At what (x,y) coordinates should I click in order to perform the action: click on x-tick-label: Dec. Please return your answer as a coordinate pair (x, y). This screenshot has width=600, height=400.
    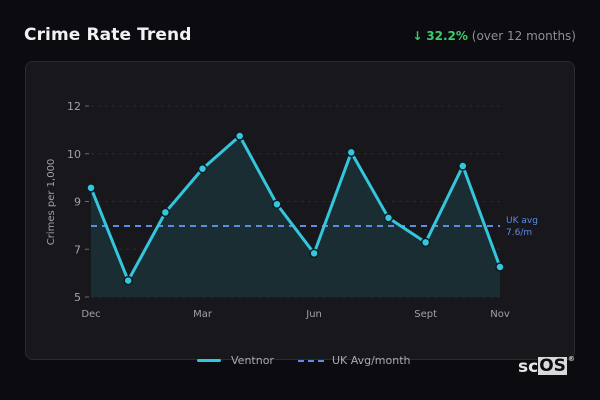
    Looking at the image, I should click on (90, 314).